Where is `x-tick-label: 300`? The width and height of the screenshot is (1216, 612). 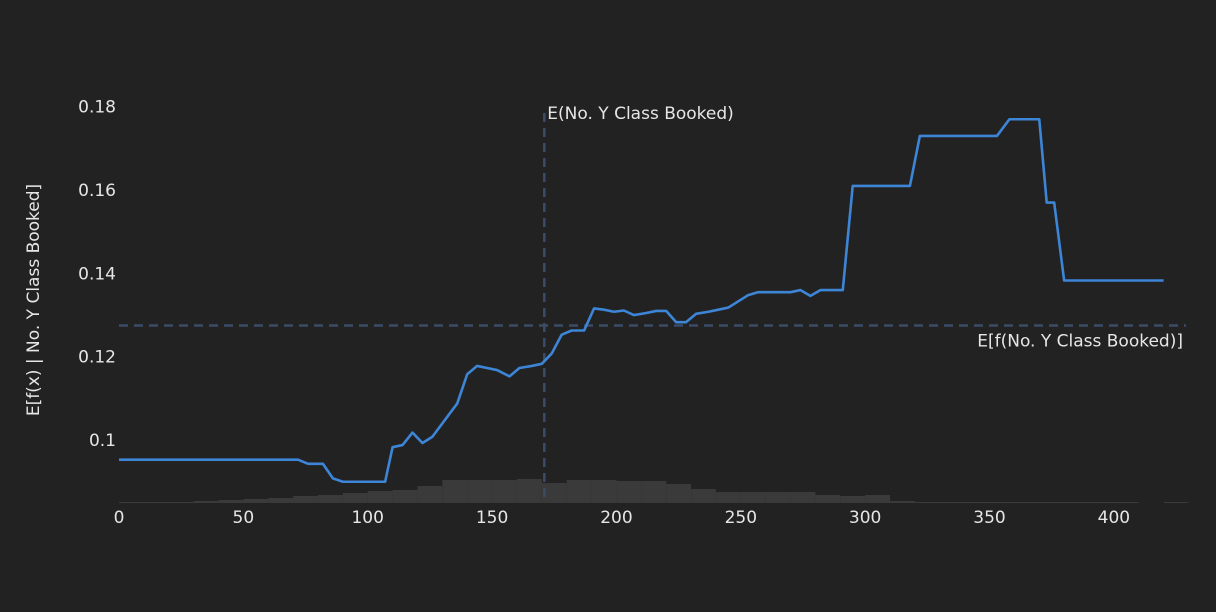
x-tick-label: 300 is located at coordinates (865, 518).